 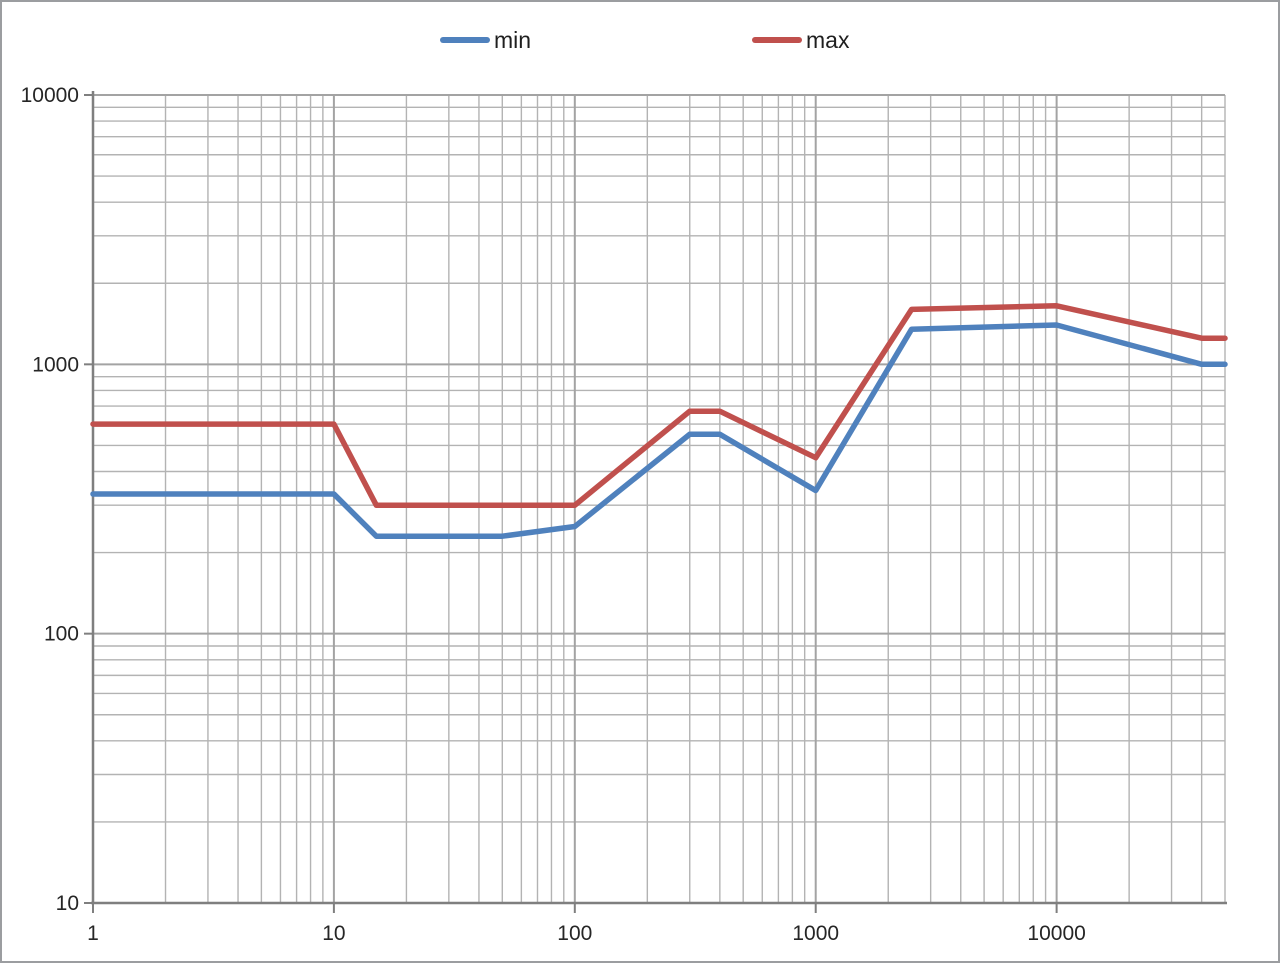 What do you see at coordinates (777, 40) in the screenshot?
I see `max-series-swatch-icon` at bounding box center [777, 40].